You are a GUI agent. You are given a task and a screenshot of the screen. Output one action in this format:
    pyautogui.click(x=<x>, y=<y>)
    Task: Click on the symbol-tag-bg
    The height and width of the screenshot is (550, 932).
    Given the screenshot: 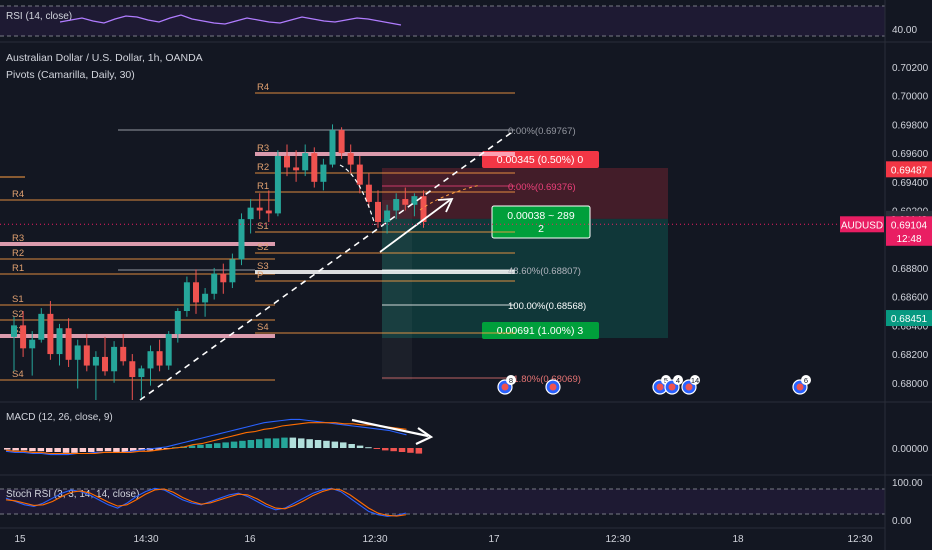 What is the action you would take?
    pyautogui.click(x=862, y=224)
    